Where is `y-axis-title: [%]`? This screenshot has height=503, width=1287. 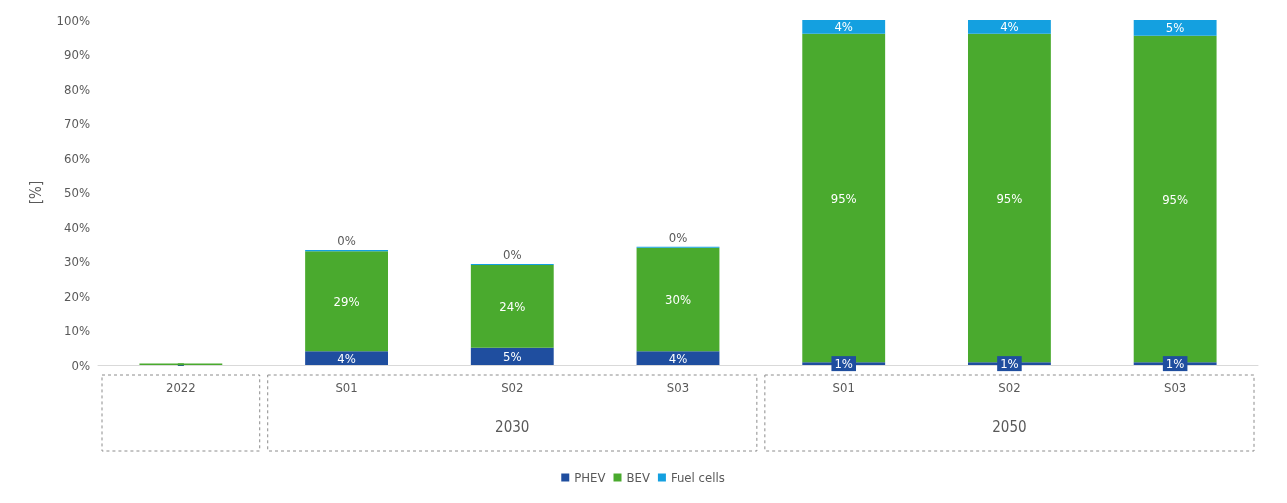
y-axis-title: [%] is located at coordinates (35, 192).